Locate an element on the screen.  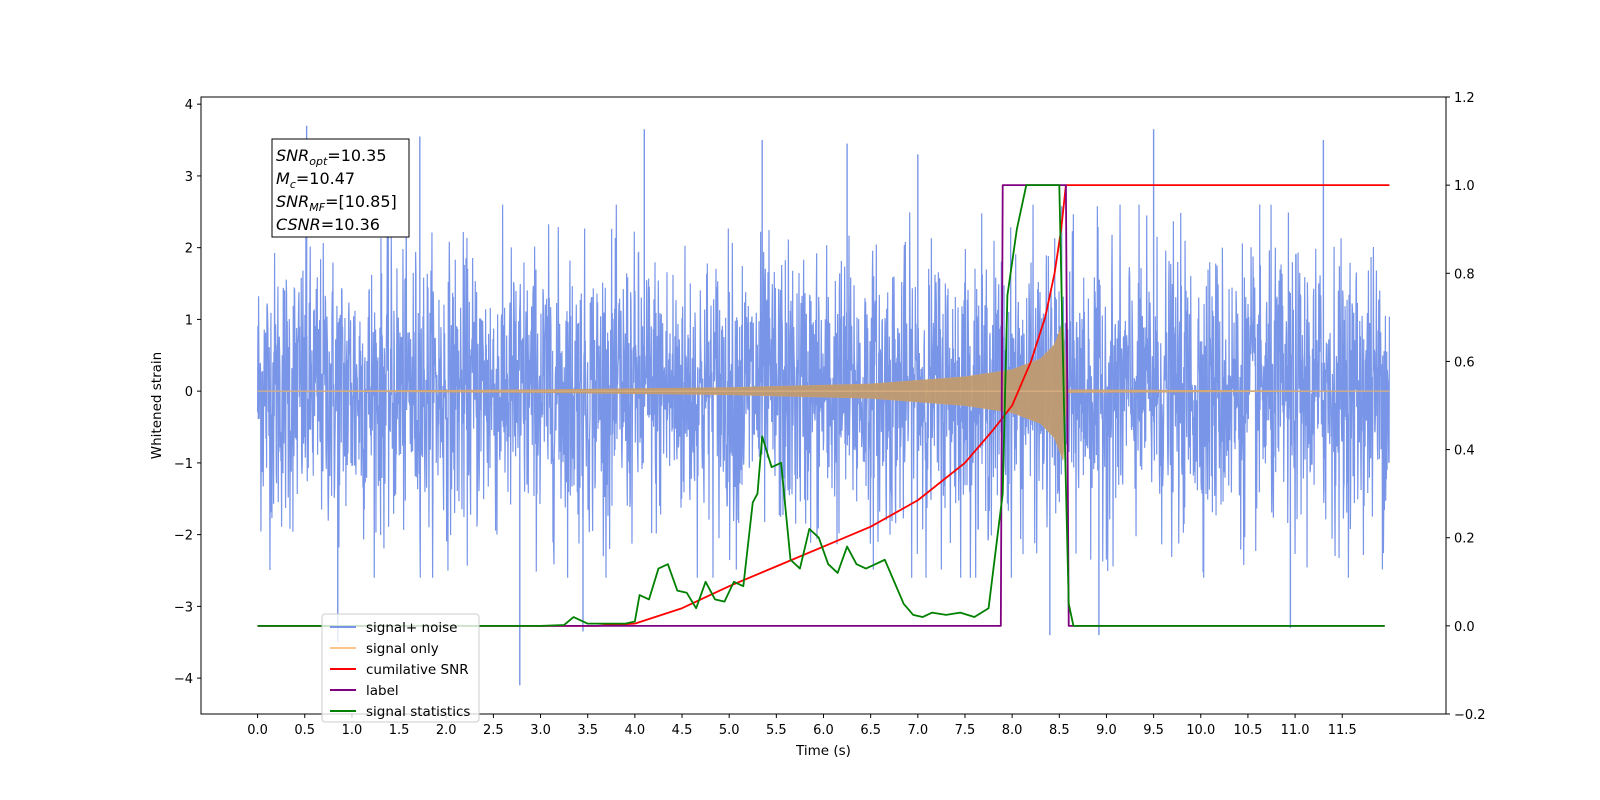
x-tick-label: 6.0 is located at coordinates (823, 730).